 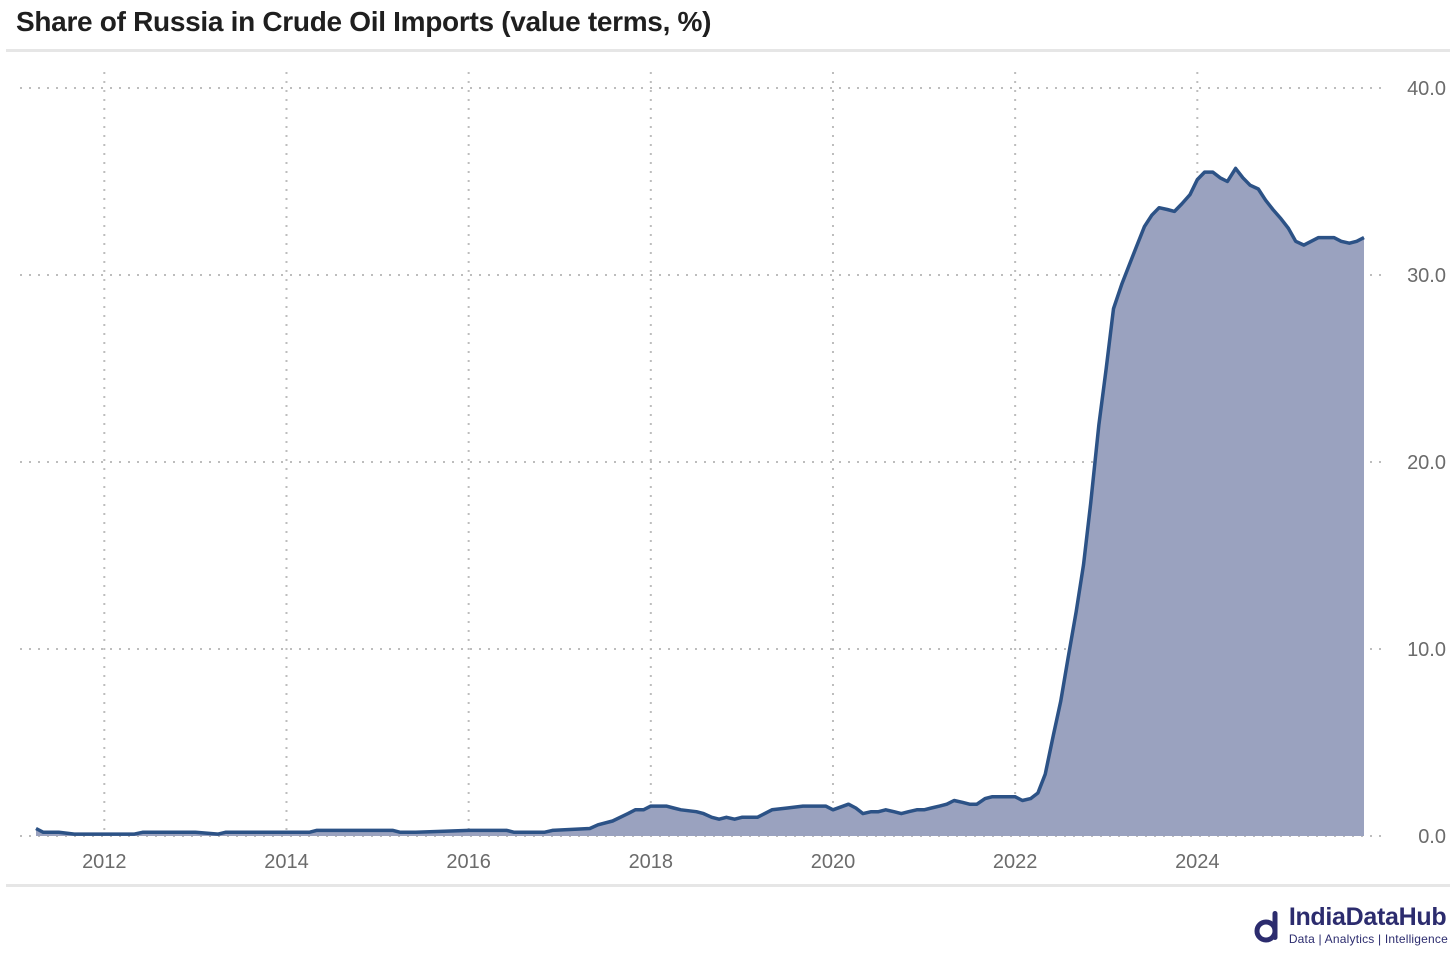 What do you see at coordinates (1266, 926) in the screenshot?
I see `brand-mark-icon` at bounding box center [1266, 926].